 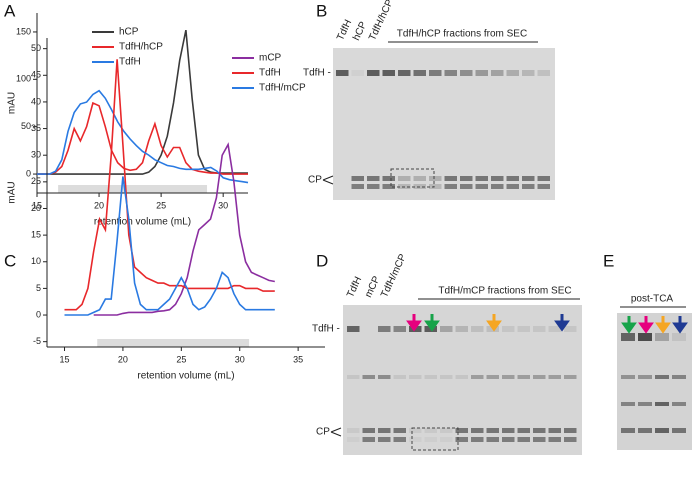 I want to click on y-tick-label: 20, so click(x=36, y=208).